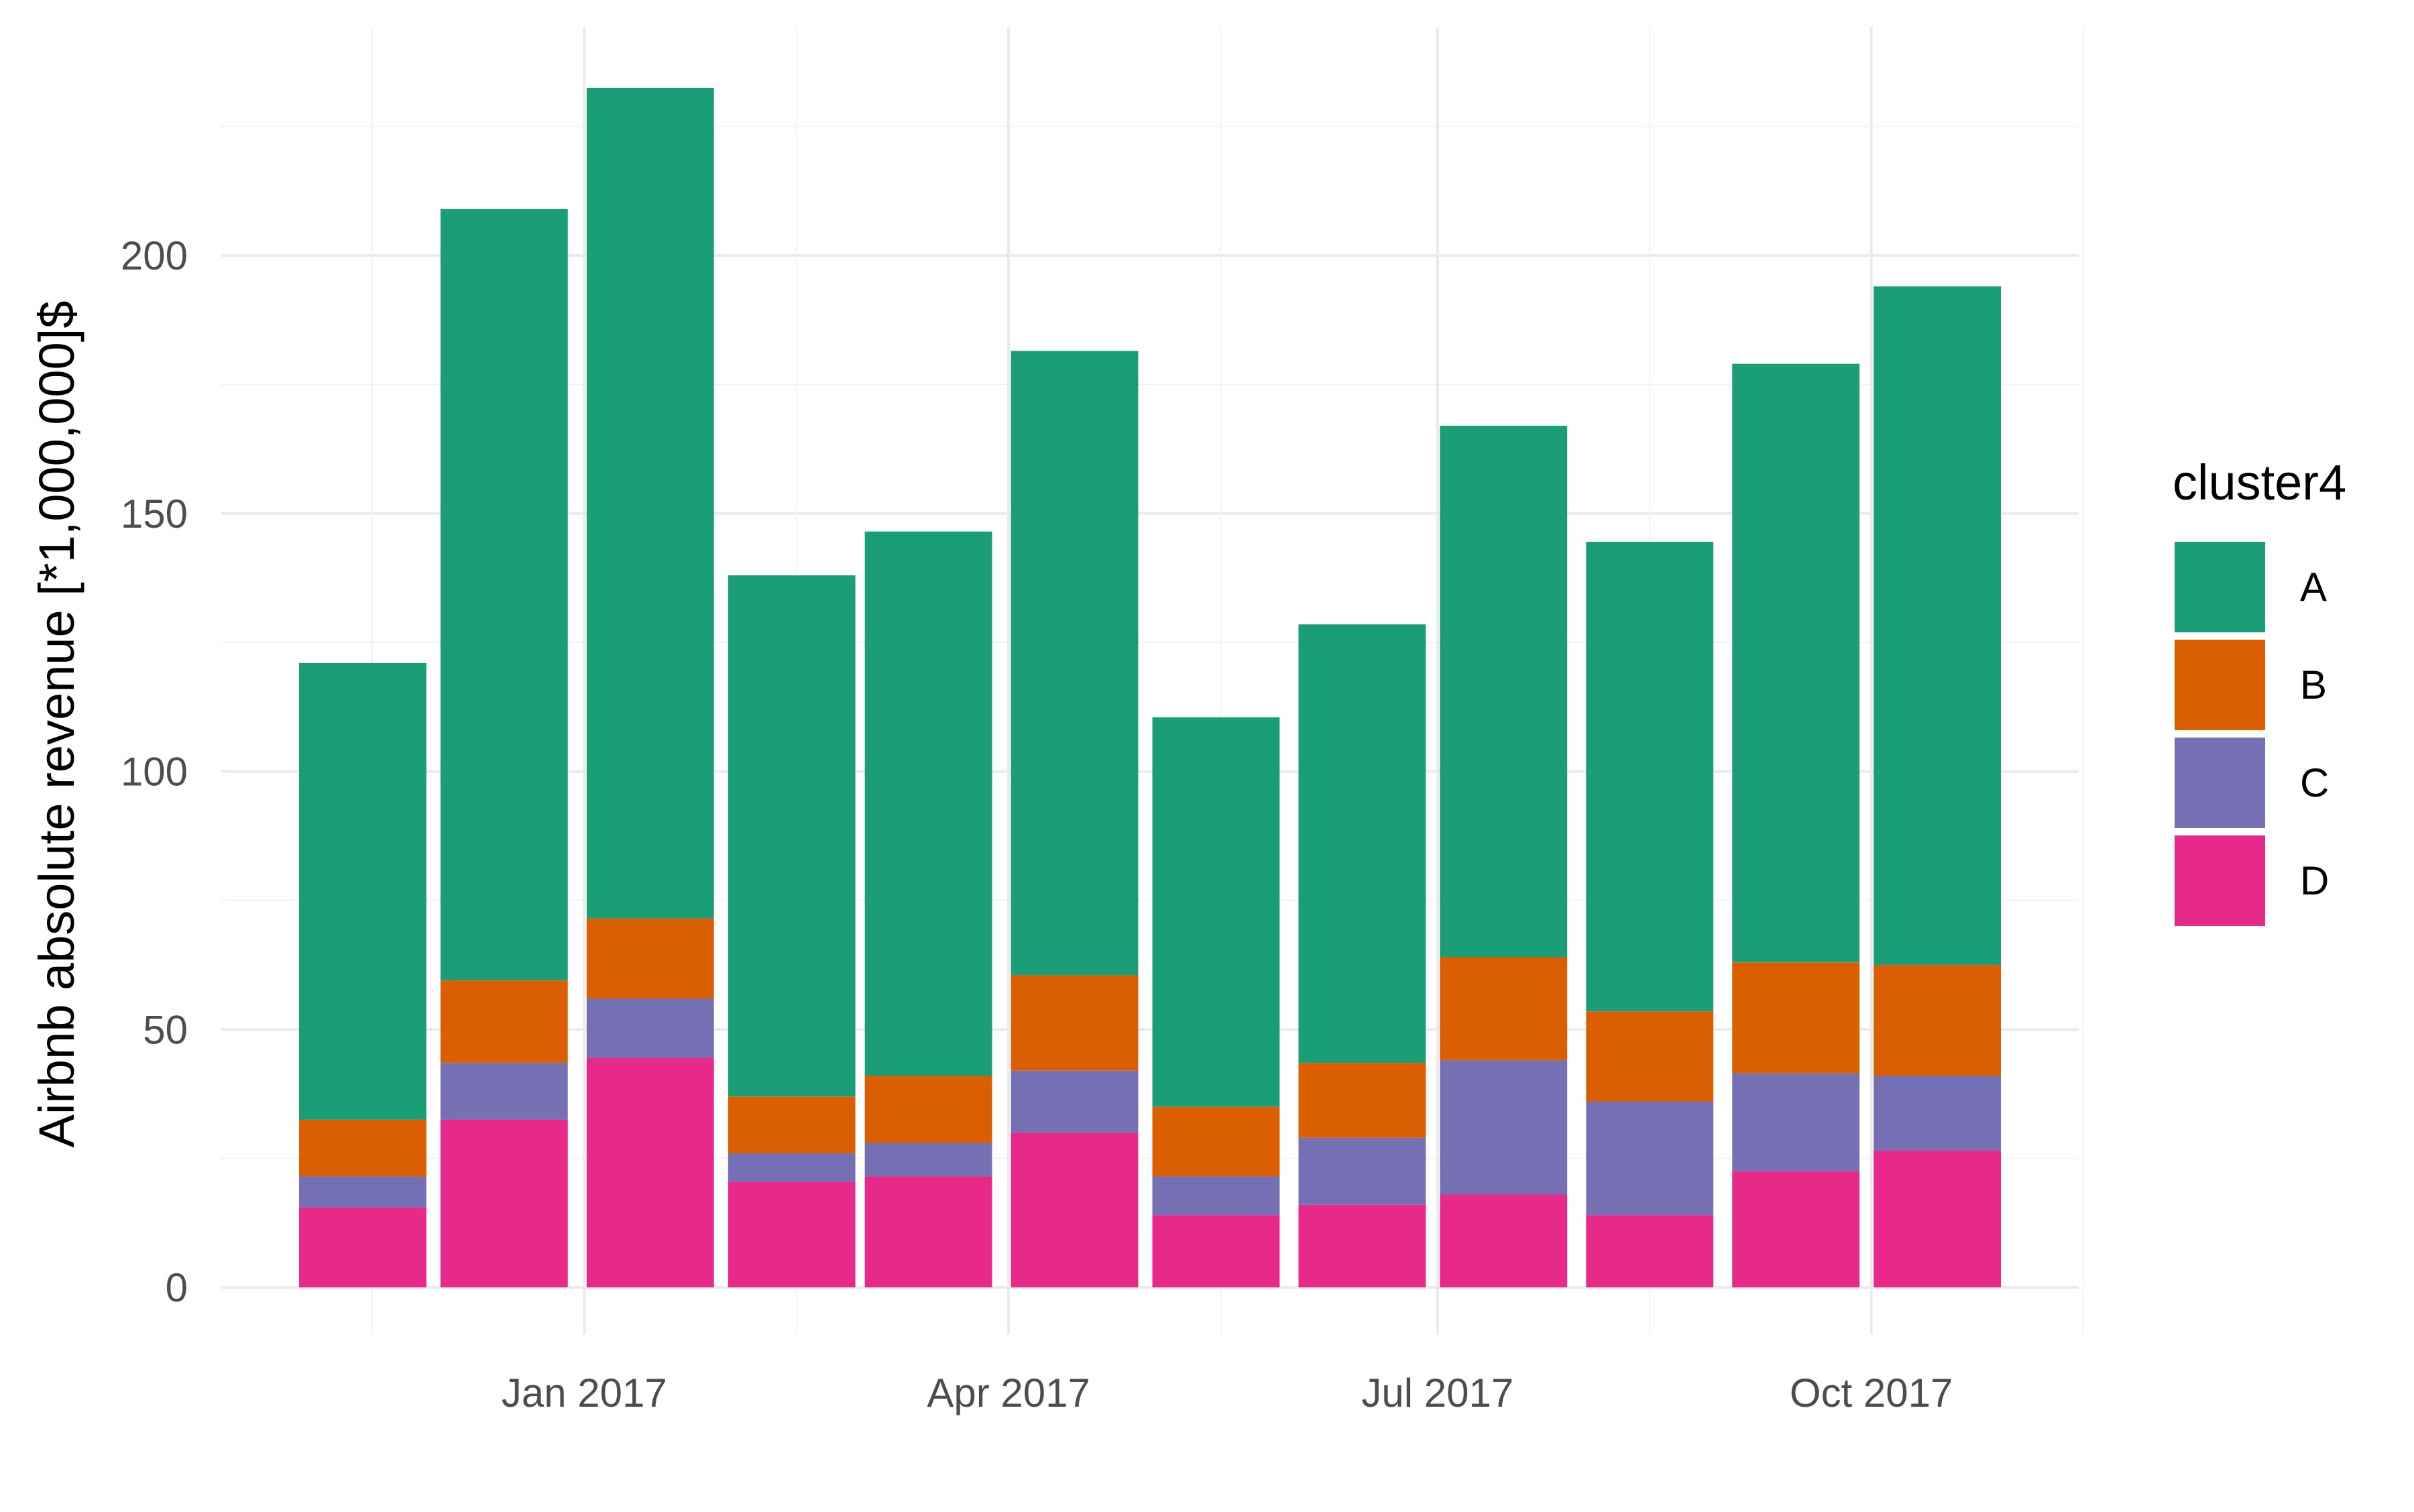  What do you see at coordinates (1227, 1393) in the screenshot?
I see `x-axis-ticks: Jan 2017 Apr 2017 Jul 2017 Oct 2017` at bounding box center [1227, 1393].